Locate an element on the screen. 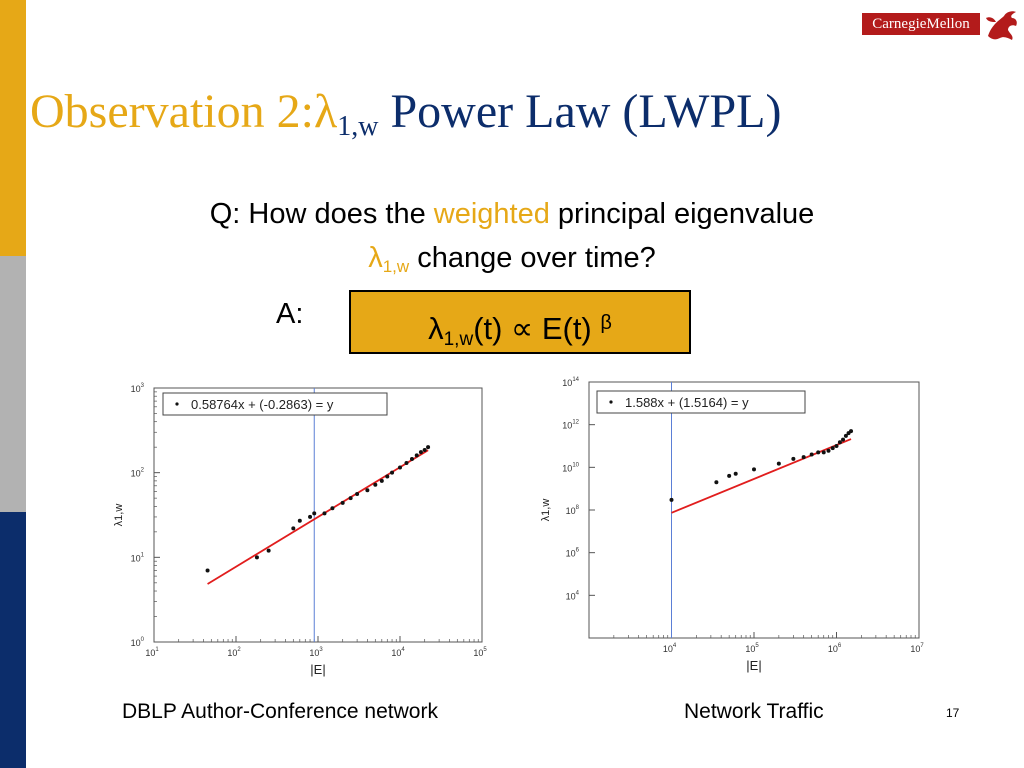  question-lambda: λ is located at coordinates (375, 258).